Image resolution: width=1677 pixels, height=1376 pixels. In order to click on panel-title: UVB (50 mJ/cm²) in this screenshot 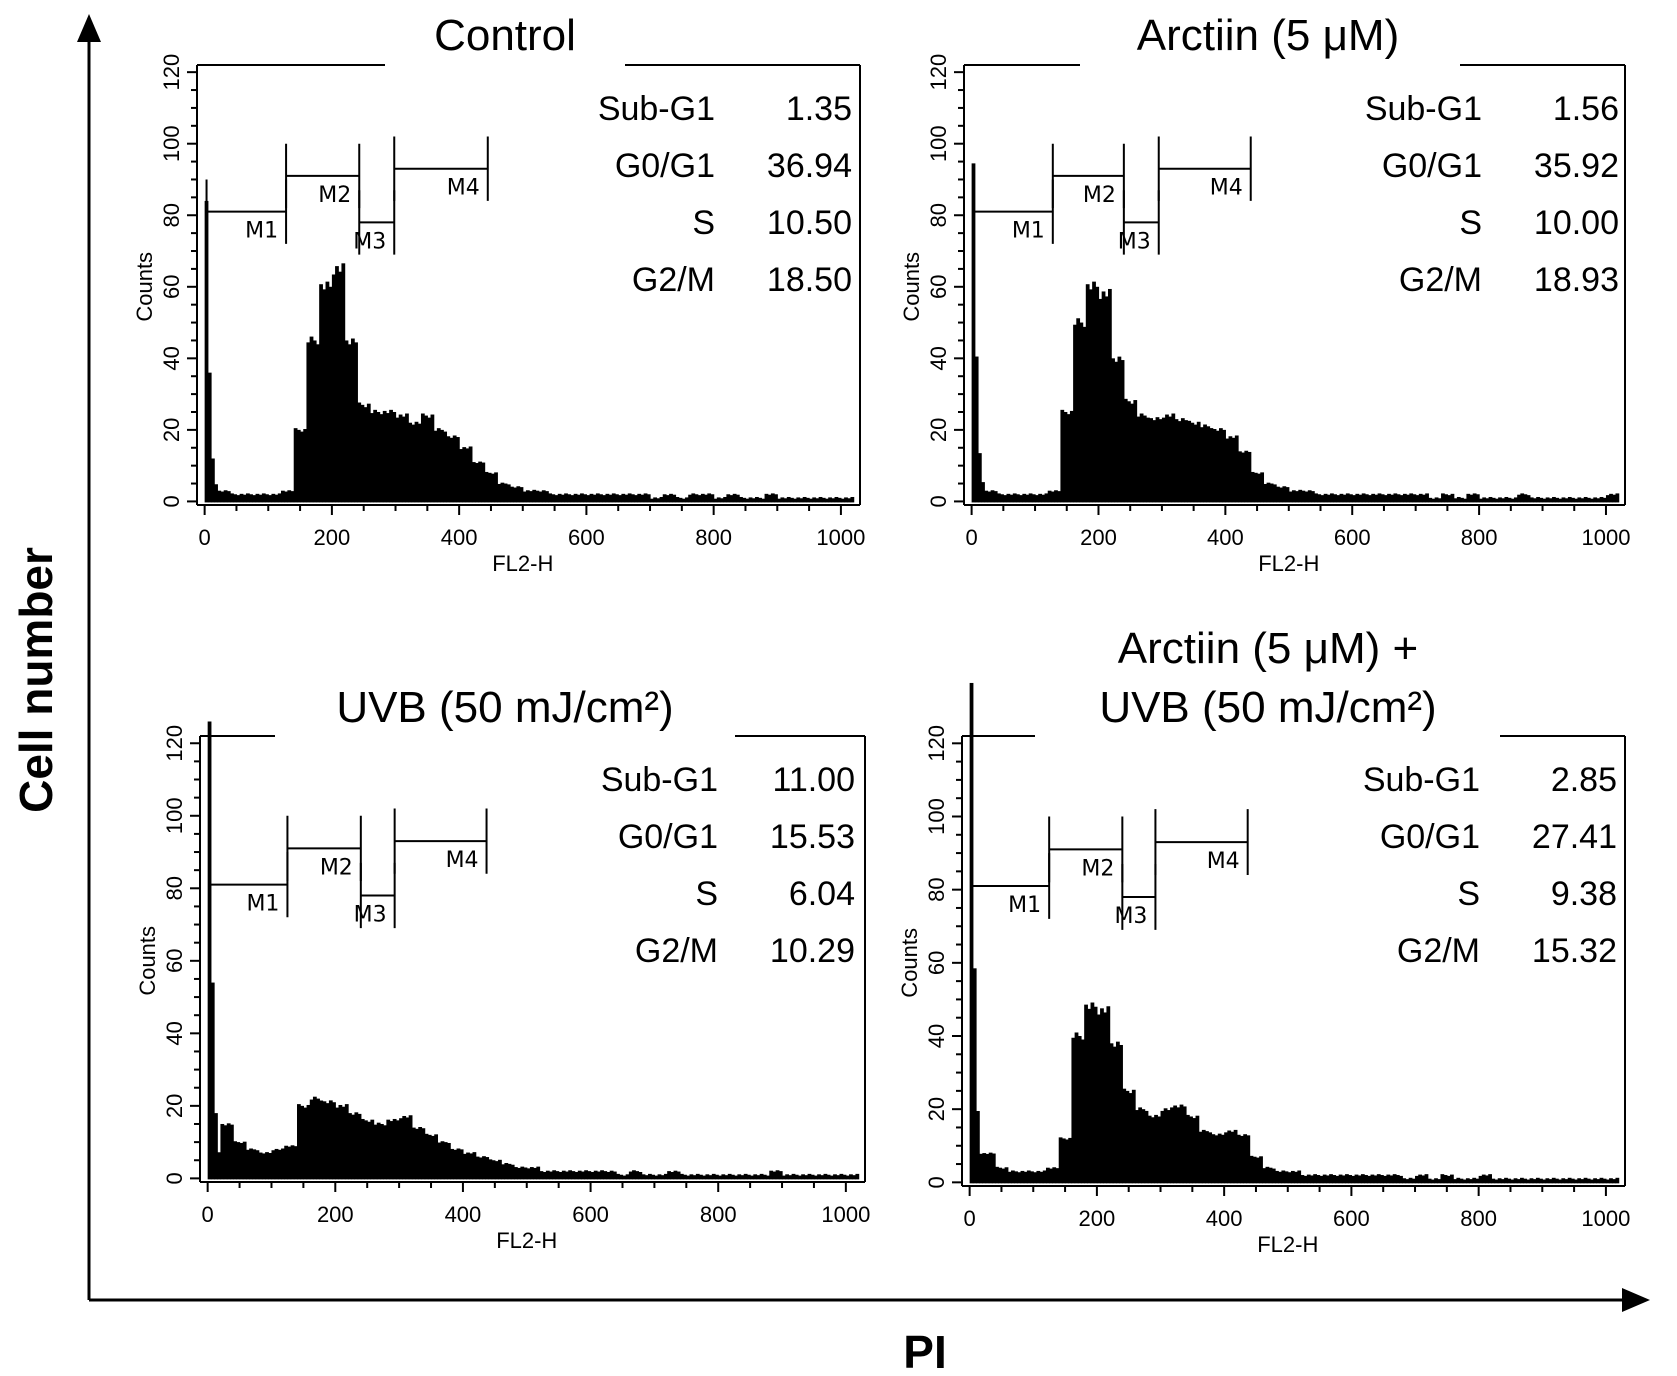, I will do `click(504, 707)`.